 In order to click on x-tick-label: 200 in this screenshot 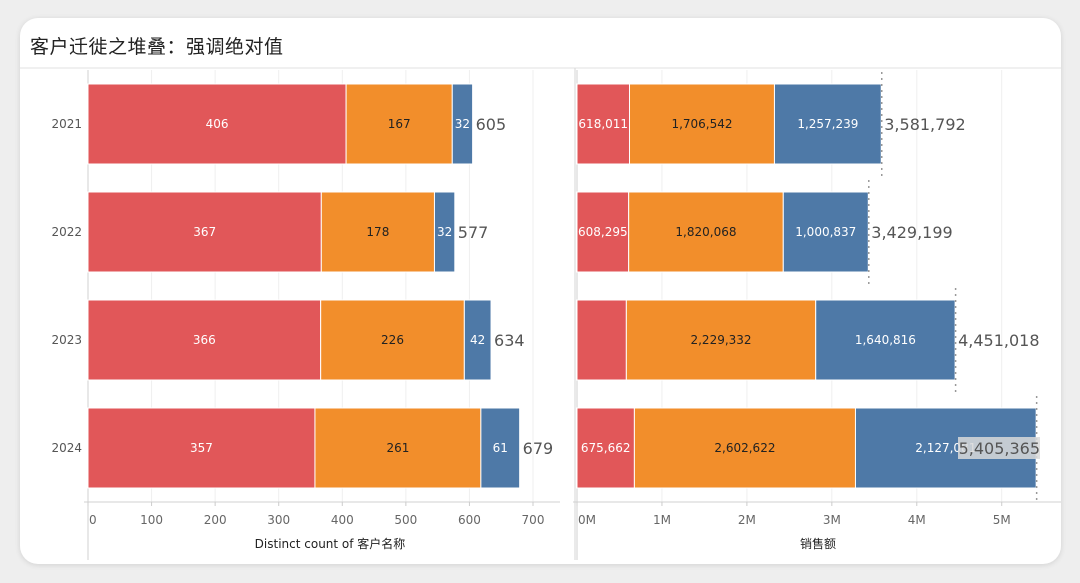, I will do `click(215, 520)`.